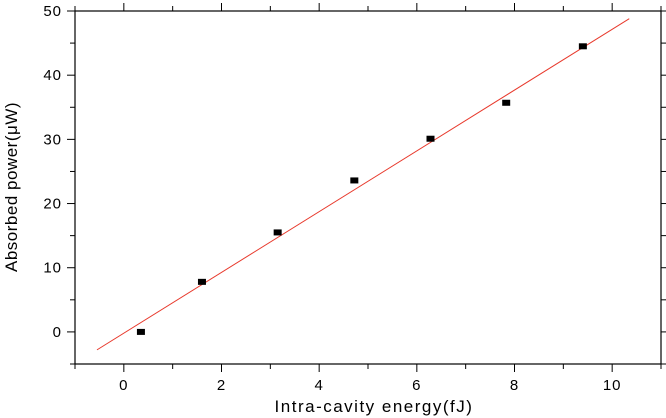  I want to click on x-tick-label: 6, so click(416, 385).